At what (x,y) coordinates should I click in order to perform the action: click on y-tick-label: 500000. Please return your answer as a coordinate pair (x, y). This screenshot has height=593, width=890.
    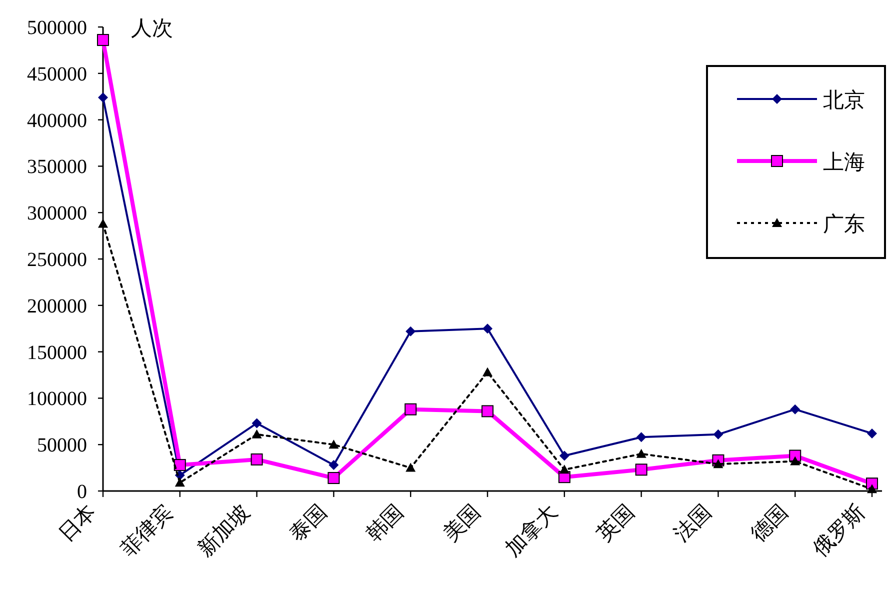
    Looking at the image, I should click on (57, 28).